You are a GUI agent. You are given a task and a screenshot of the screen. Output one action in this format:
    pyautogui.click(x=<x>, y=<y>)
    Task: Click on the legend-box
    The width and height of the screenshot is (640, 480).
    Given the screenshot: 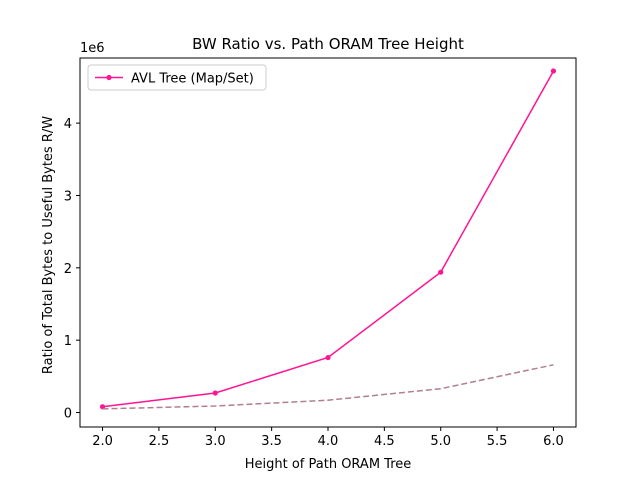 What is the action you would take?
    pyautogui.click(x=177, y=77)
    